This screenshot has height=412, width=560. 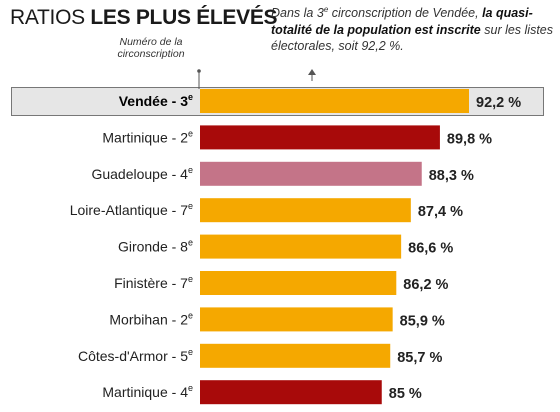 I want to click on annotation-pointer-arrow, so click(x=312, y=72).